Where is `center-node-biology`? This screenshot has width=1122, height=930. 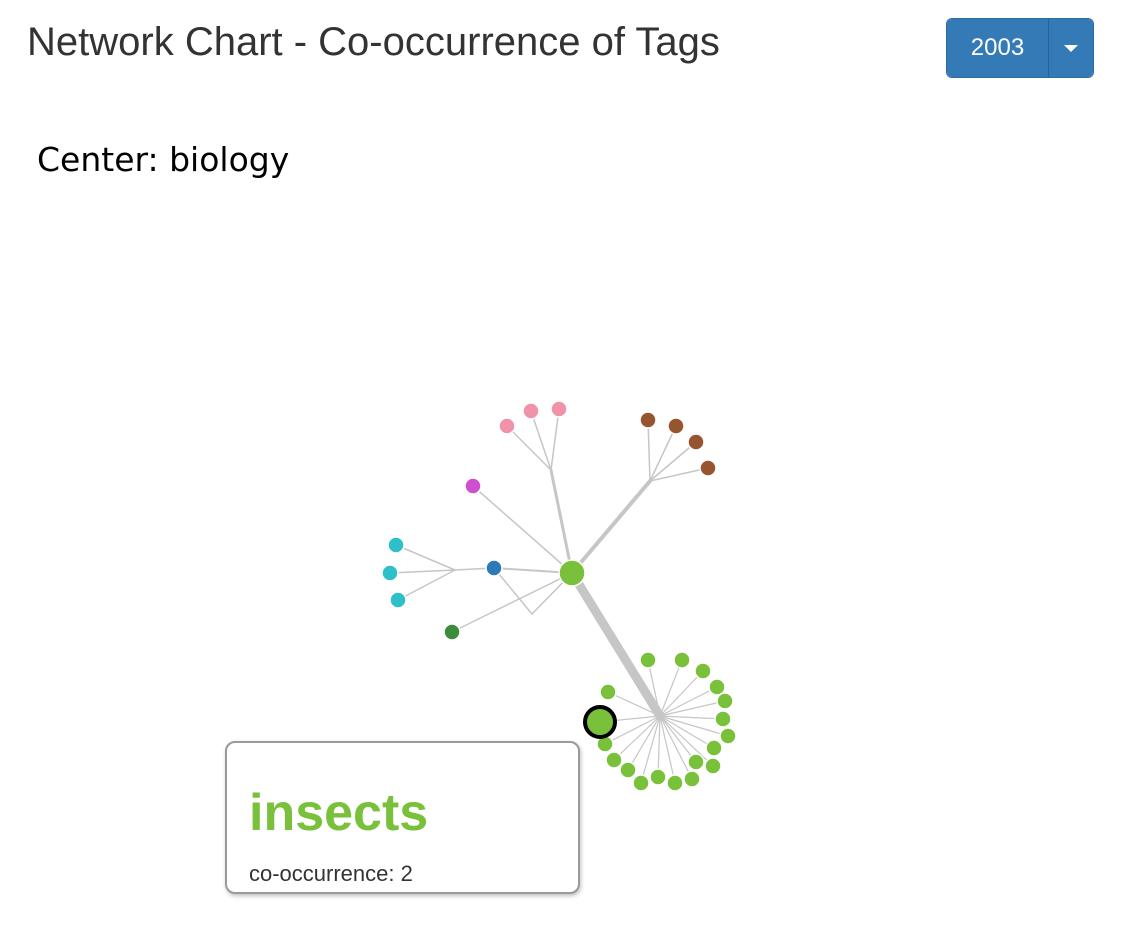 center-node-biology is located at coordinates (572, 573).